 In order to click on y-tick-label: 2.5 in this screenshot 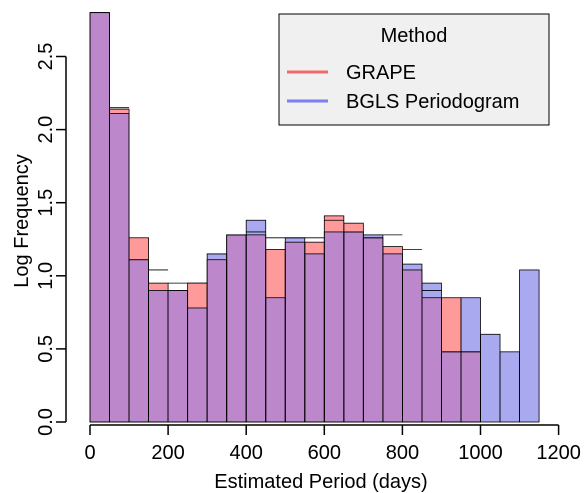, I will do `click(46, 57)`.